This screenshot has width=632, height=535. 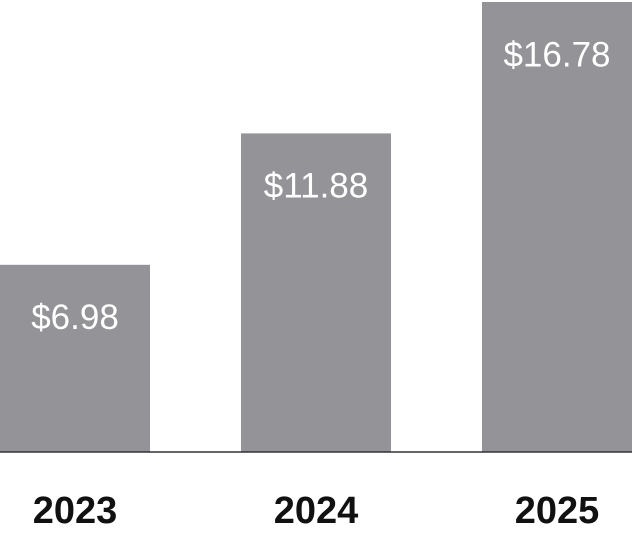 What do you see at coordinates (557, 511) in the screenshot?
I see `x-tick-label: 2025` at bounding box center [557, 511].